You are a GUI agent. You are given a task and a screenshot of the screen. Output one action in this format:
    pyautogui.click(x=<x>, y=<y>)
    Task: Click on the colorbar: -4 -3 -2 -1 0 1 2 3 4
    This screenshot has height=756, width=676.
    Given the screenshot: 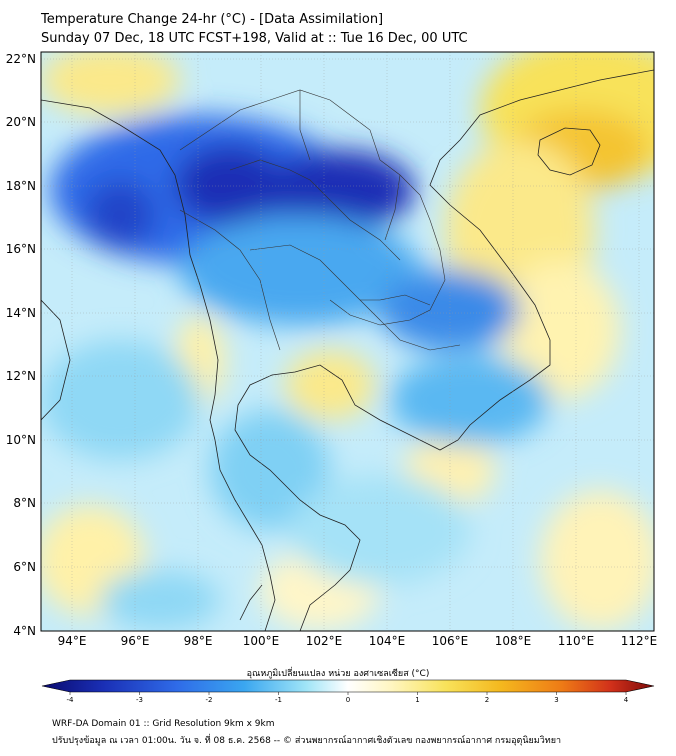 What is the action you would take?
    pyautogui.click(x=348, y=691)
    